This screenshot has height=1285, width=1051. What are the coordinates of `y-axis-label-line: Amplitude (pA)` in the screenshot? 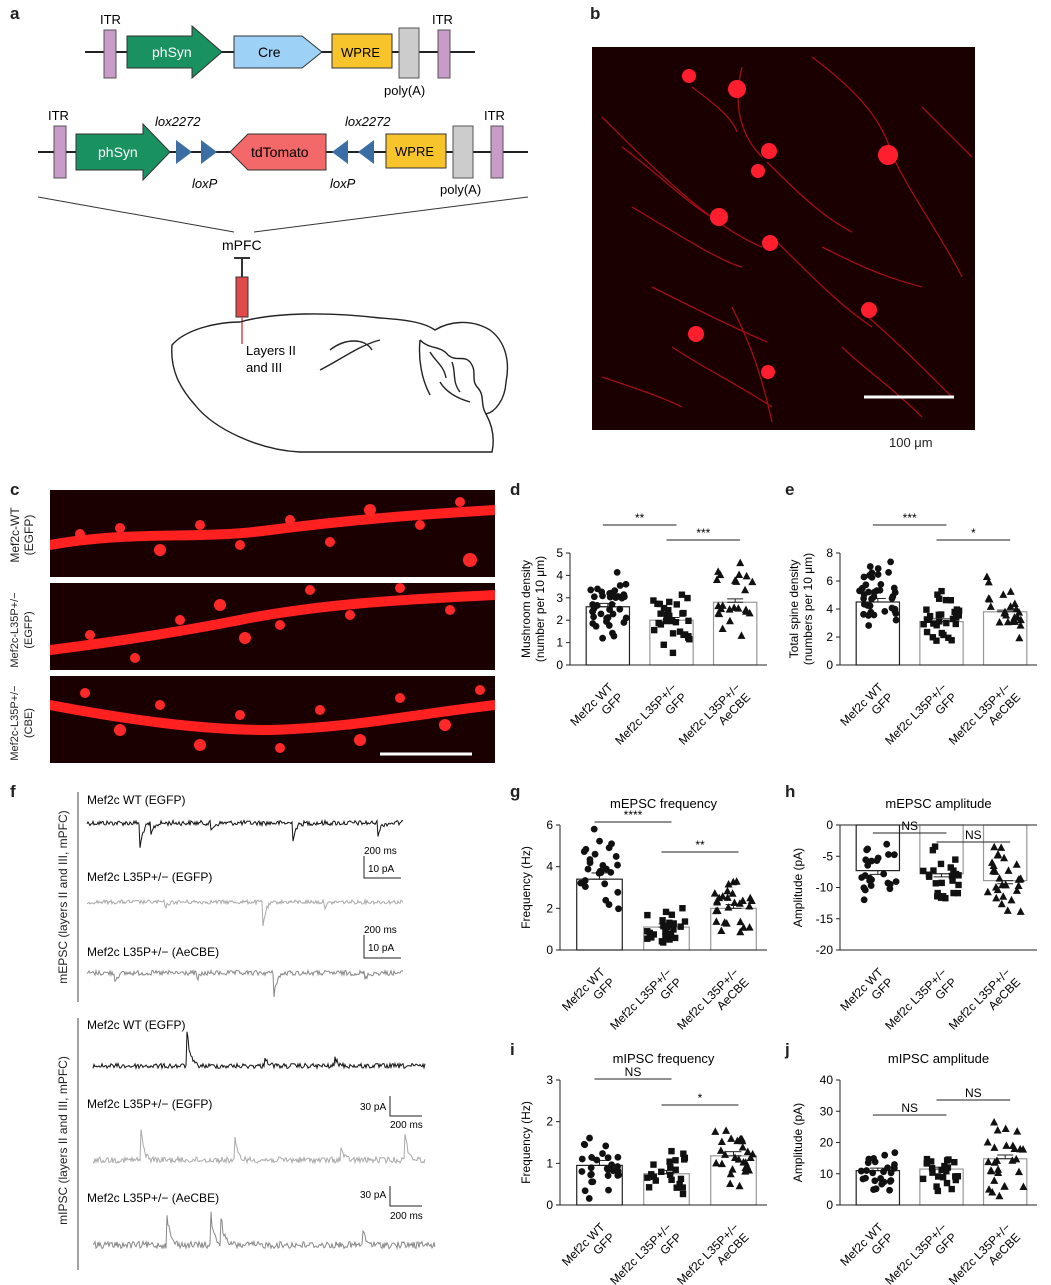 It's located at (798, 1142).